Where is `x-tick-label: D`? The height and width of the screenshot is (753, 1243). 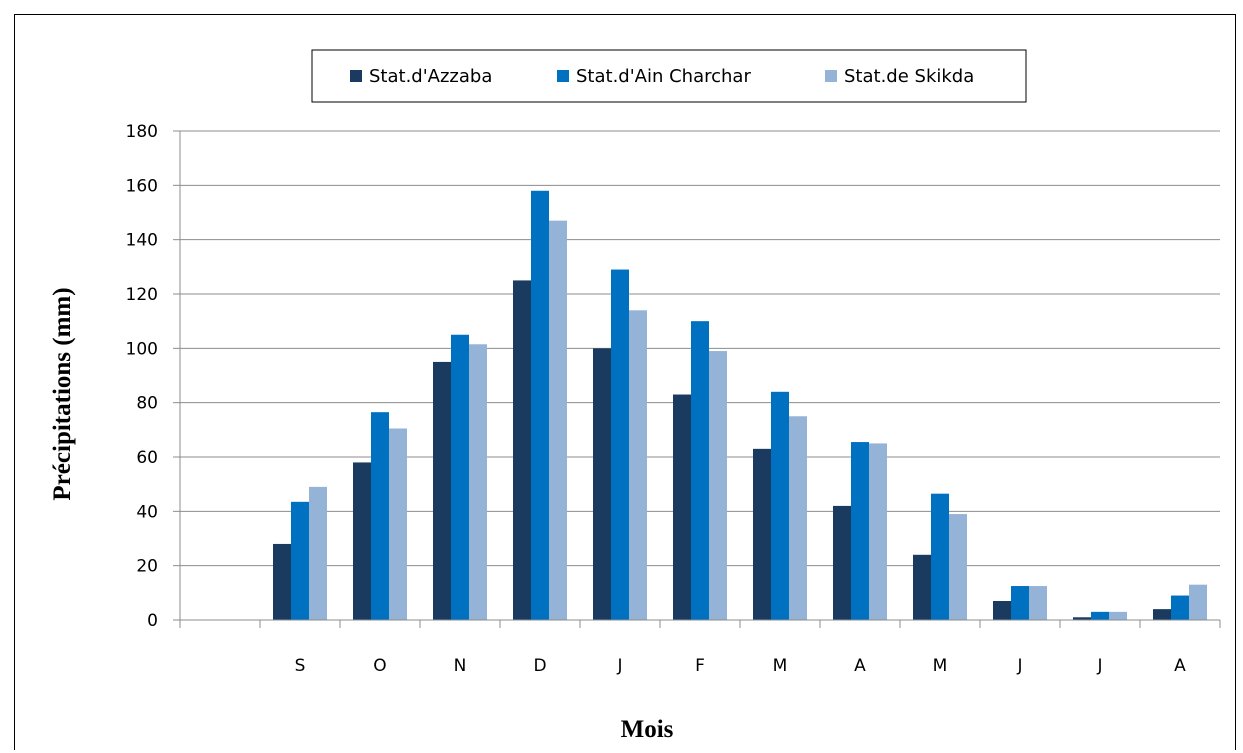
x-tick-label: D is located at coordinates (539, 666).